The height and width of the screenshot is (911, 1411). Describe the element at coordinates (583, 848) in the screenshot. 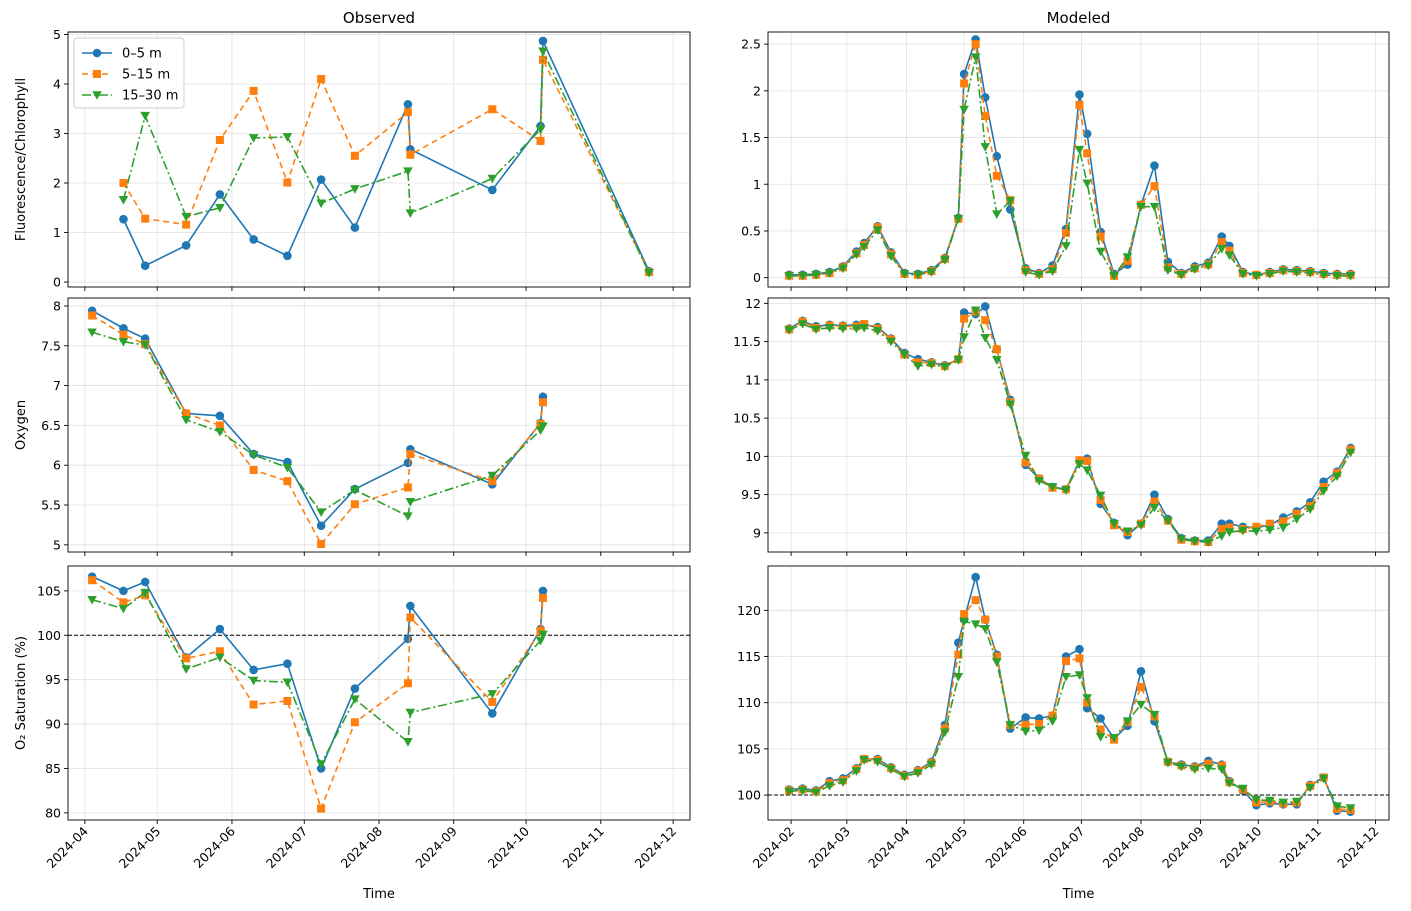

I see `x-tick-label: 2024-11` at that location.